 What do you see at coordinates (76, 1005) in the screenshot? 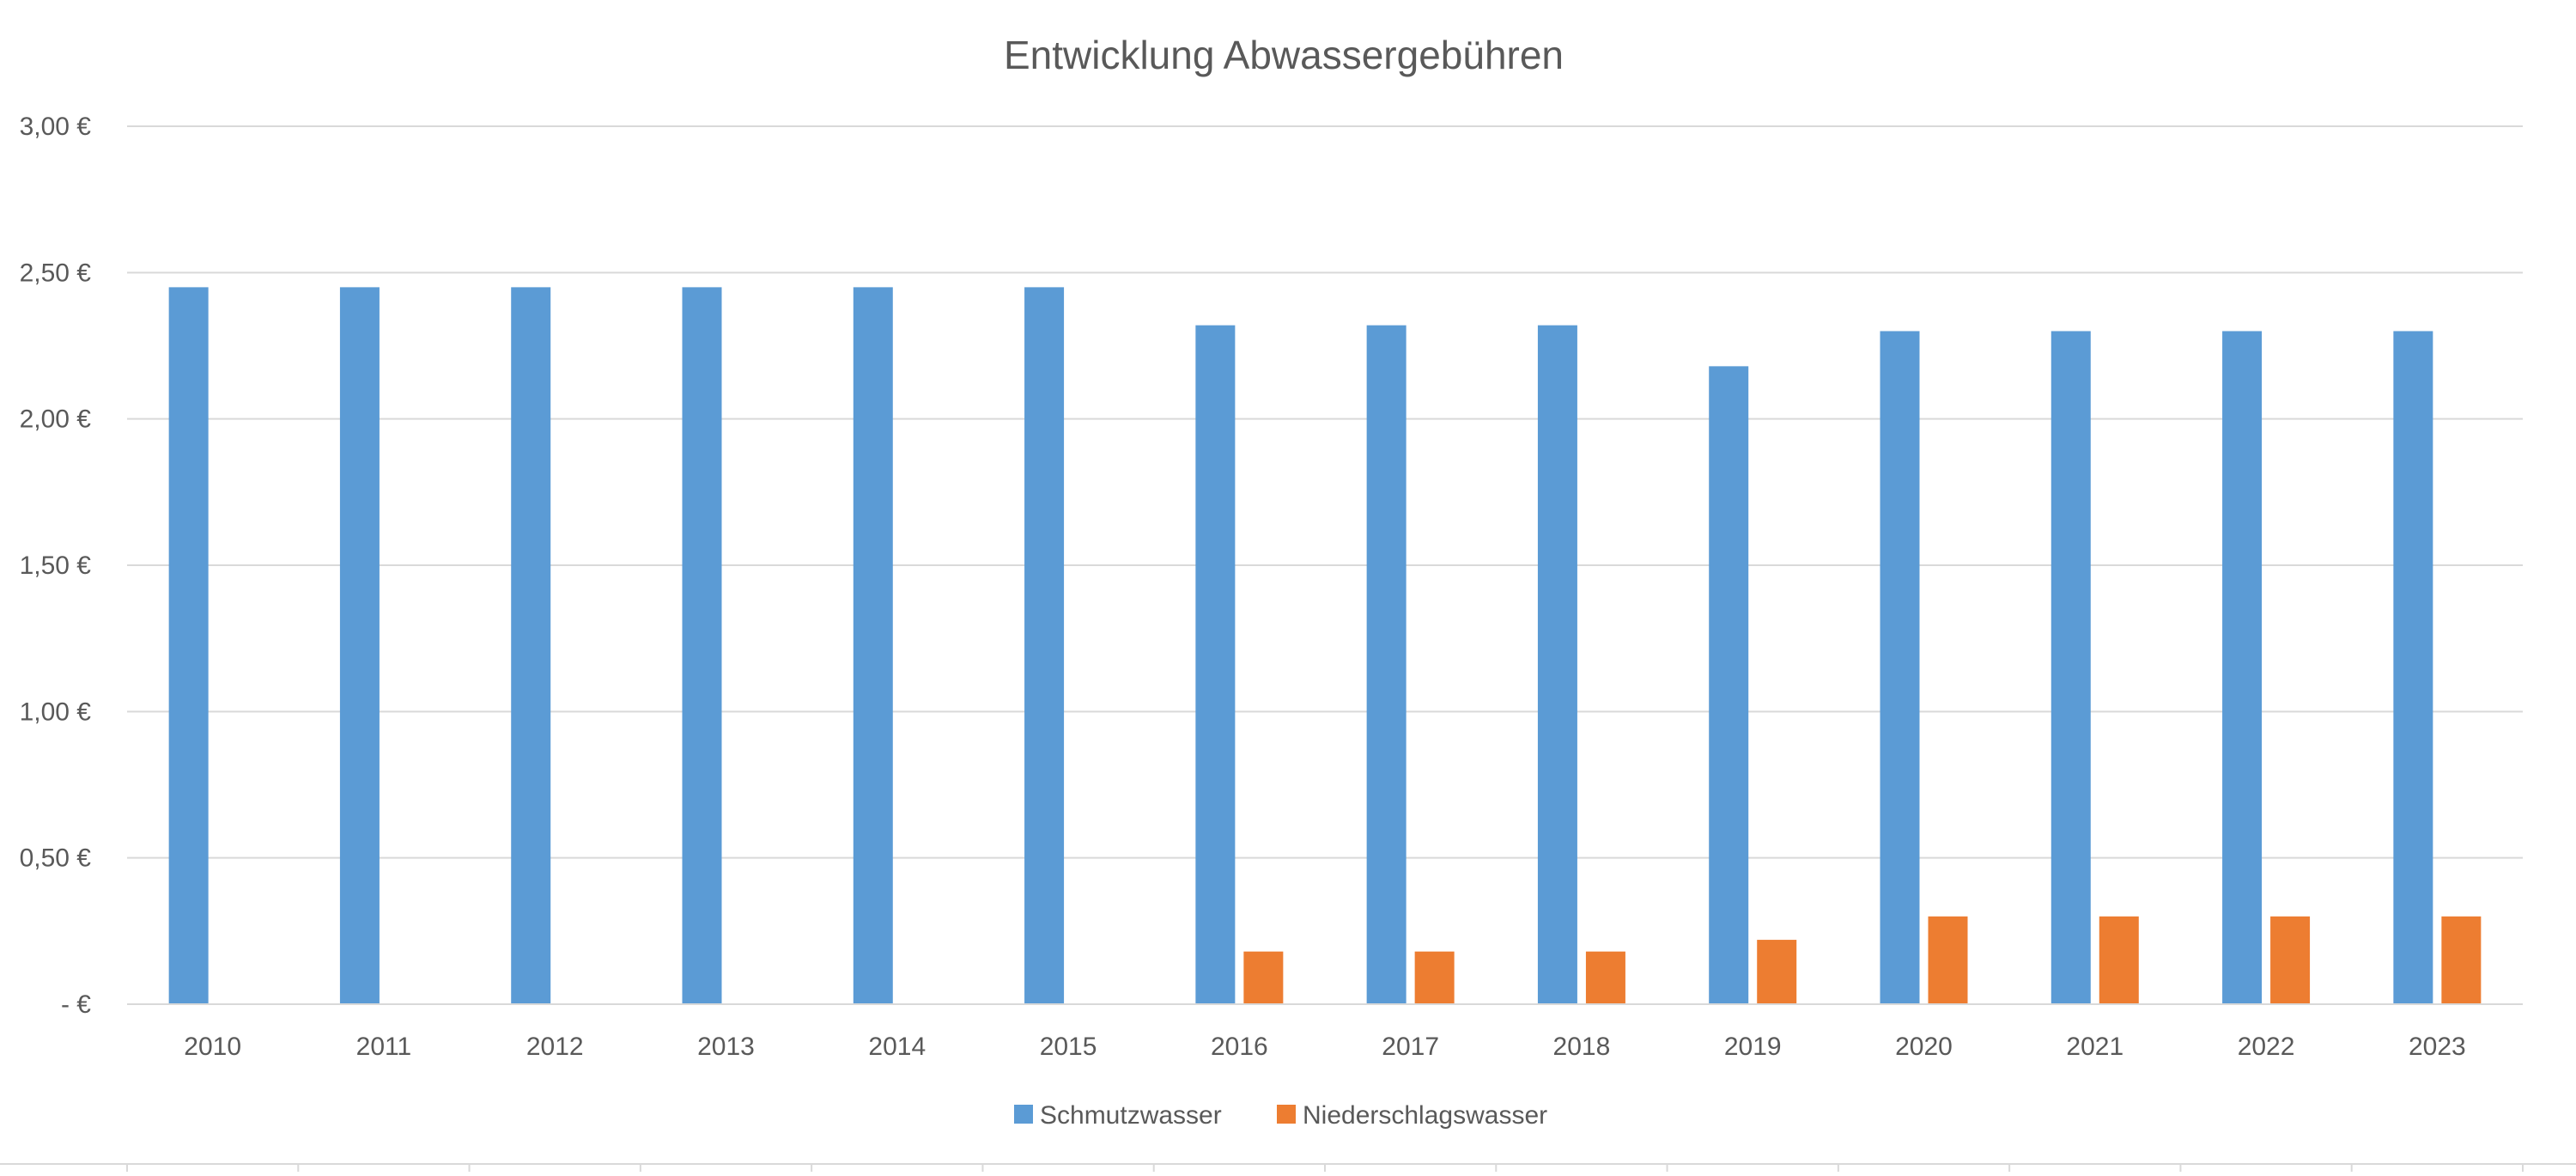
I see `y-tick-label: - €` at bounding box center [76, 1005].